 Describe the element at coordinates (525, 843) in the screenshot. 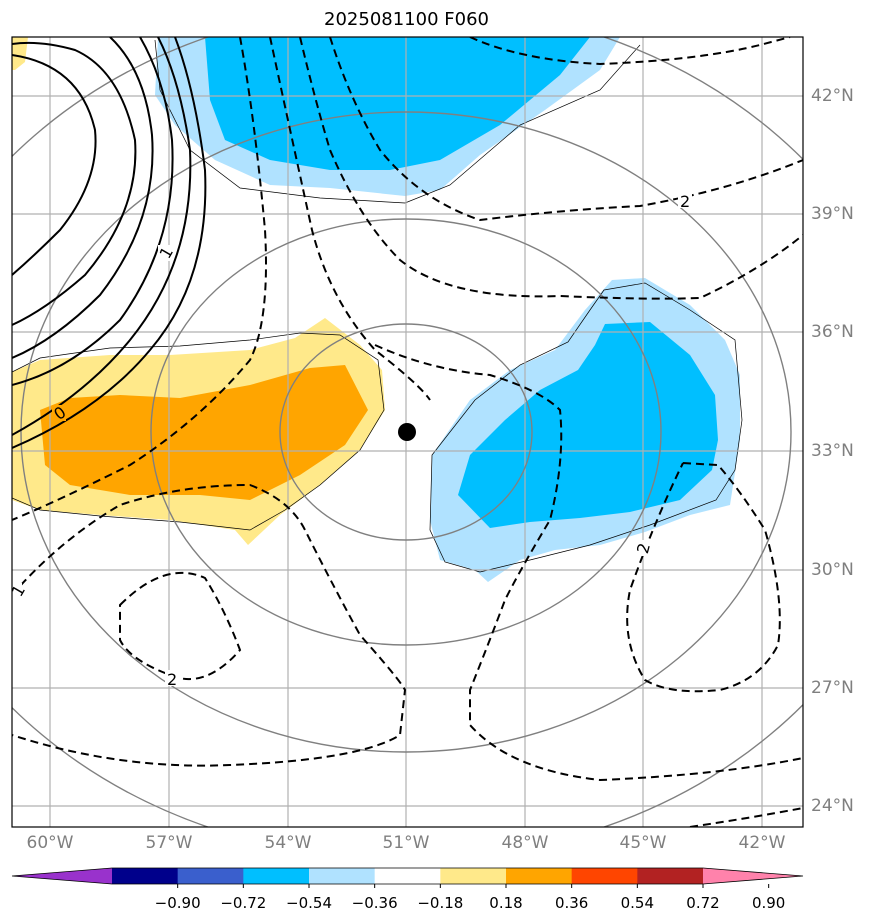

I see `lon-label-48w: 48°W` at that location.